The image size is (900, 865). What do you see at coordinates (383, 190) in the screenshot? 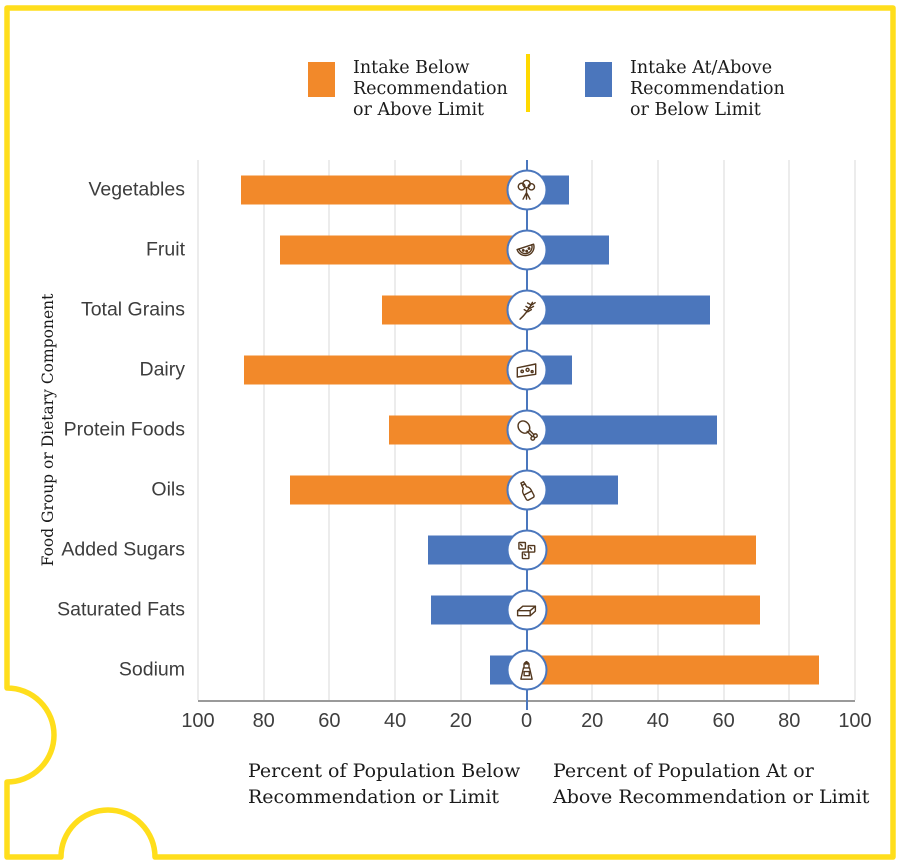
I see `orange-bar-left-vegetables` at bounding box center [383, 190].